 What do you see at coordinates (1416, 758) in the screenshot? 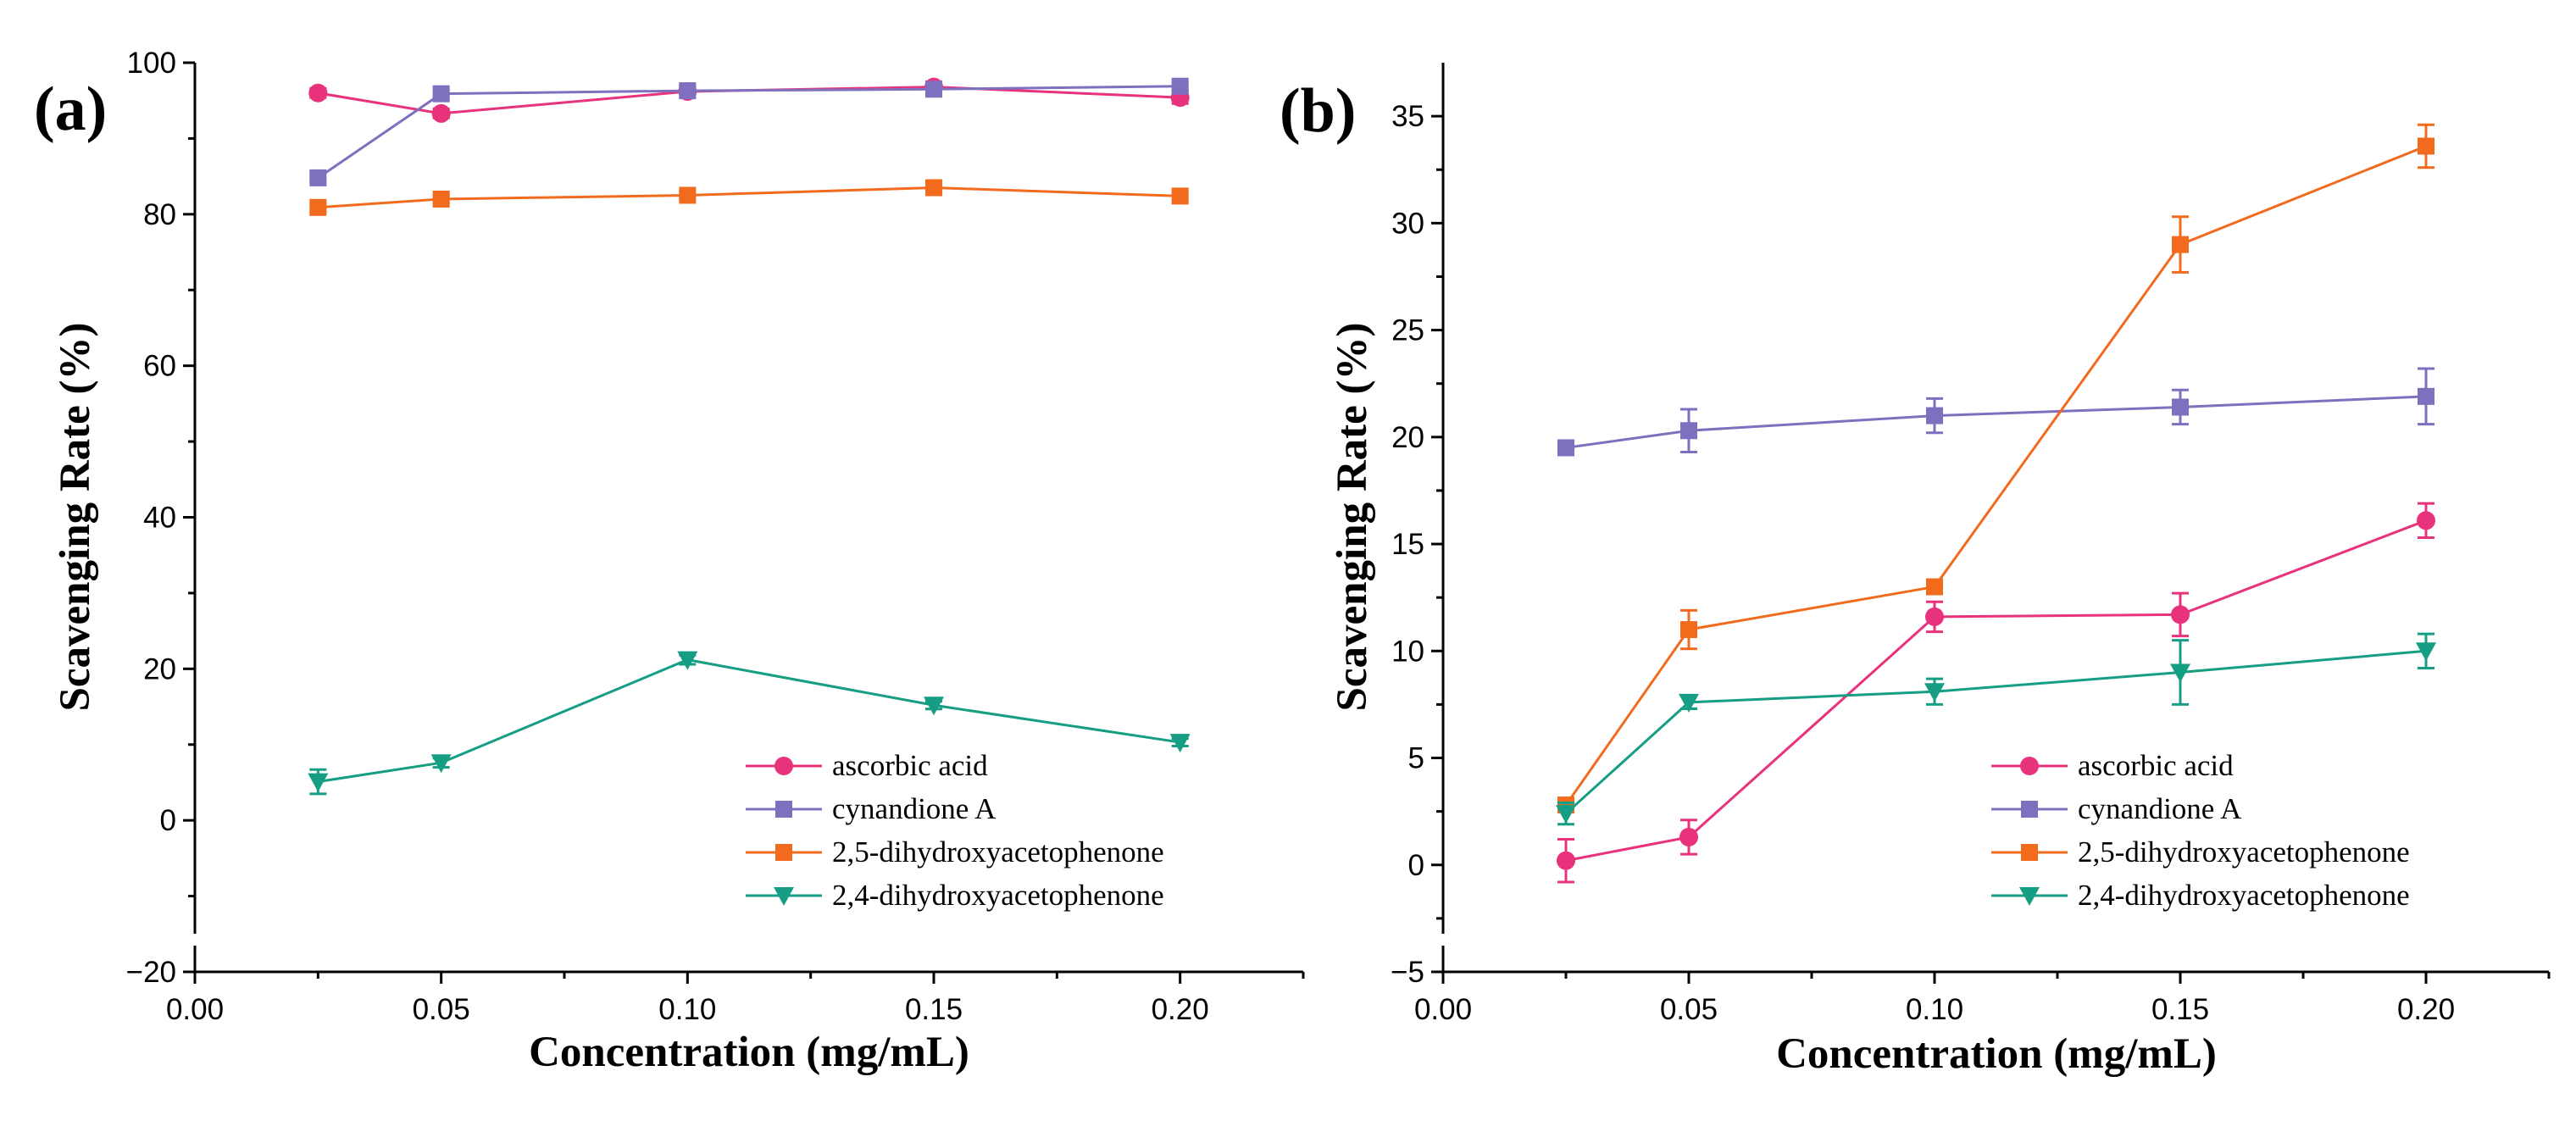
I see `y-tick-label: 5` at bounding box center [1416, 758].